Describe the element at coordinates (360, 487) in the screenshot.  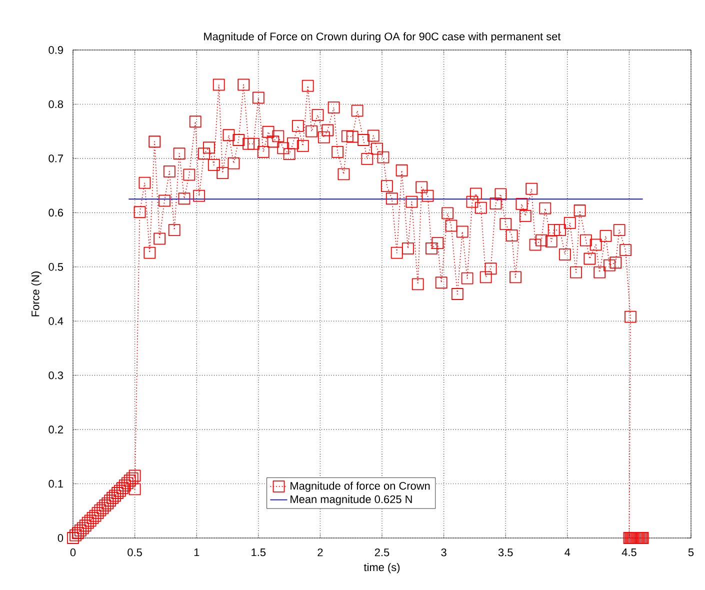
I see `legend-label: Magnitude of force on Crown` at that location.